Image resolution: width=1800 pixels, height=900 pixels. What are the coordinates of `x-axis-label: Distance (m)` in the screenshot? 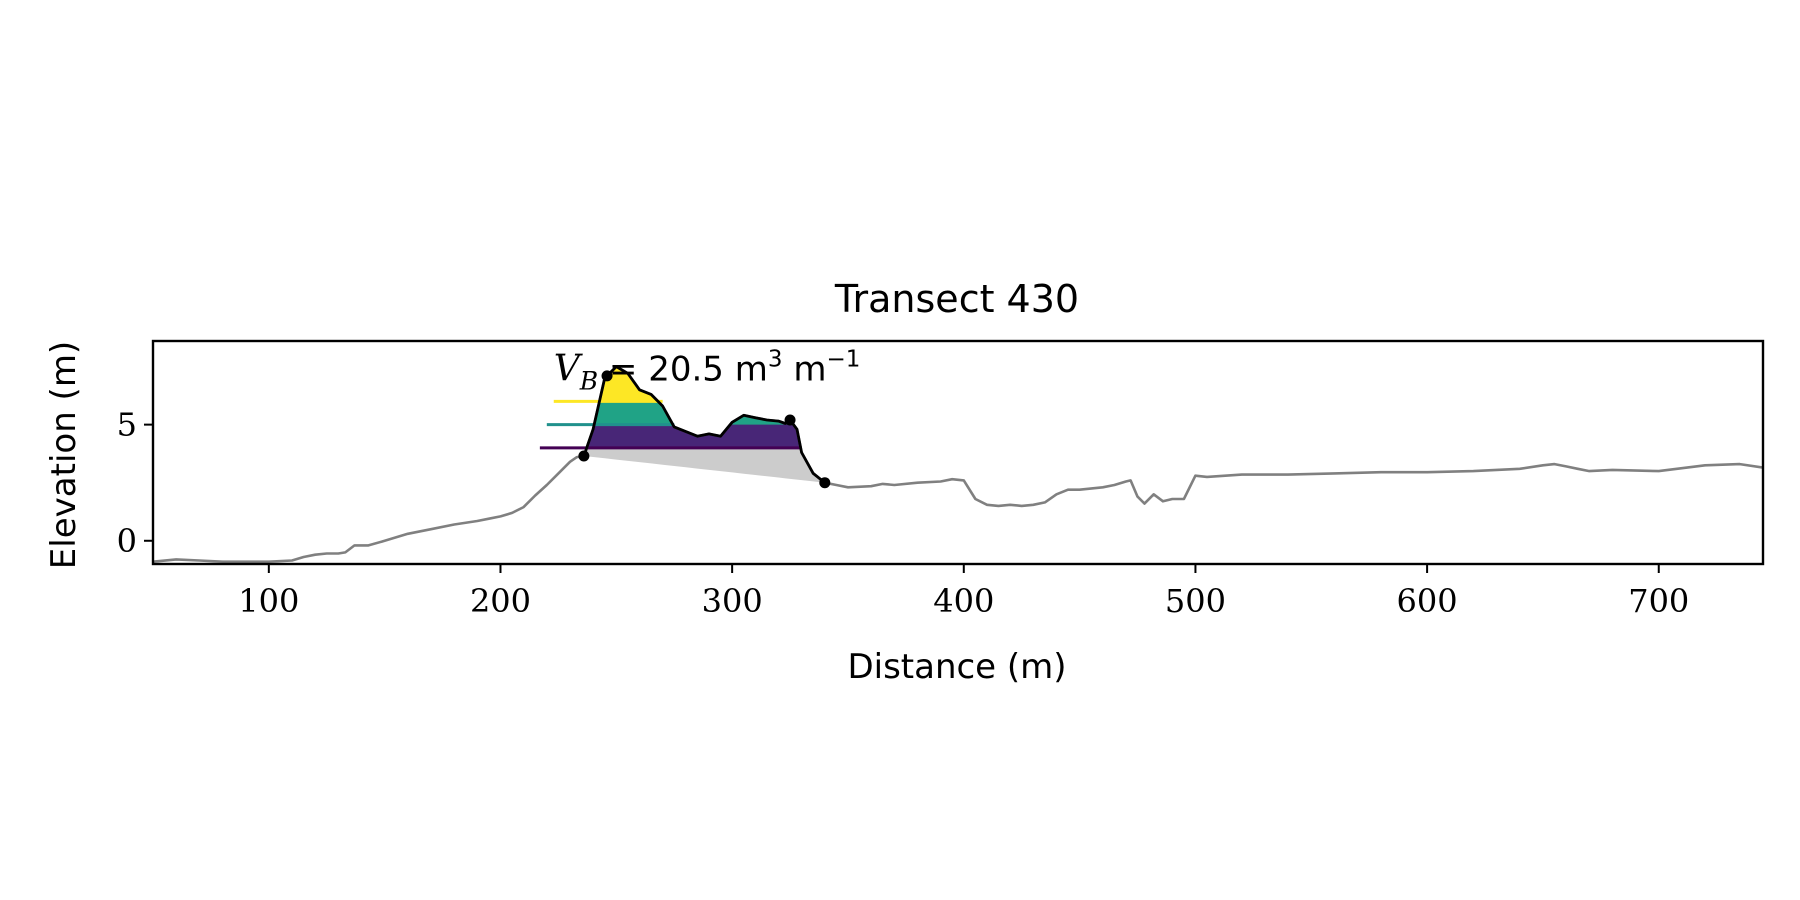 It's located at (956, 667).